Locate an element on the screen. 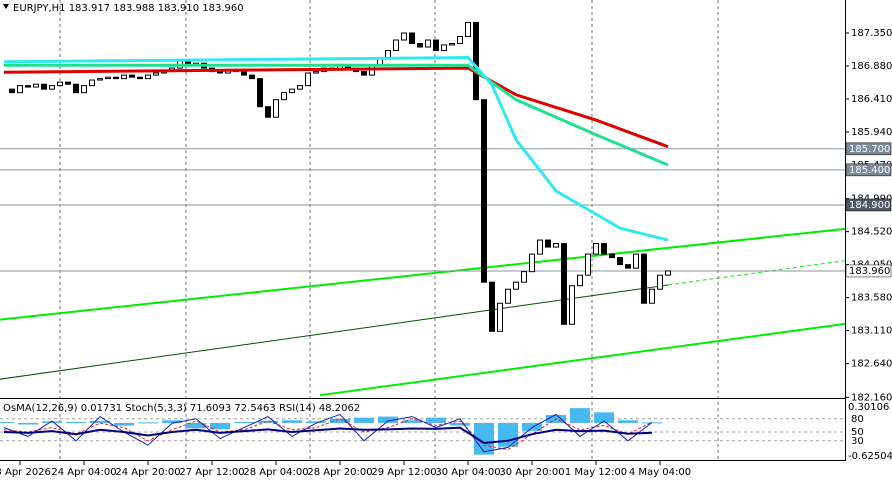 This screenshot has width=892, height=481. y-tick-label: 186.880 is located at coordinates (871, 66).